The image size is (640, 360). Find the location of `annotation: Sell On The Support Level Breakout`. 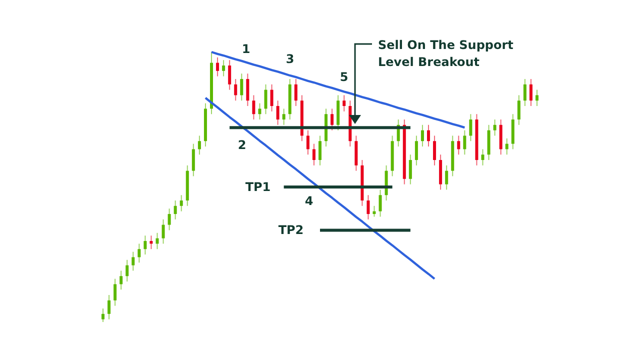

annotation: Sell On The Support Level Breakout is located at coordinates (446, 53).